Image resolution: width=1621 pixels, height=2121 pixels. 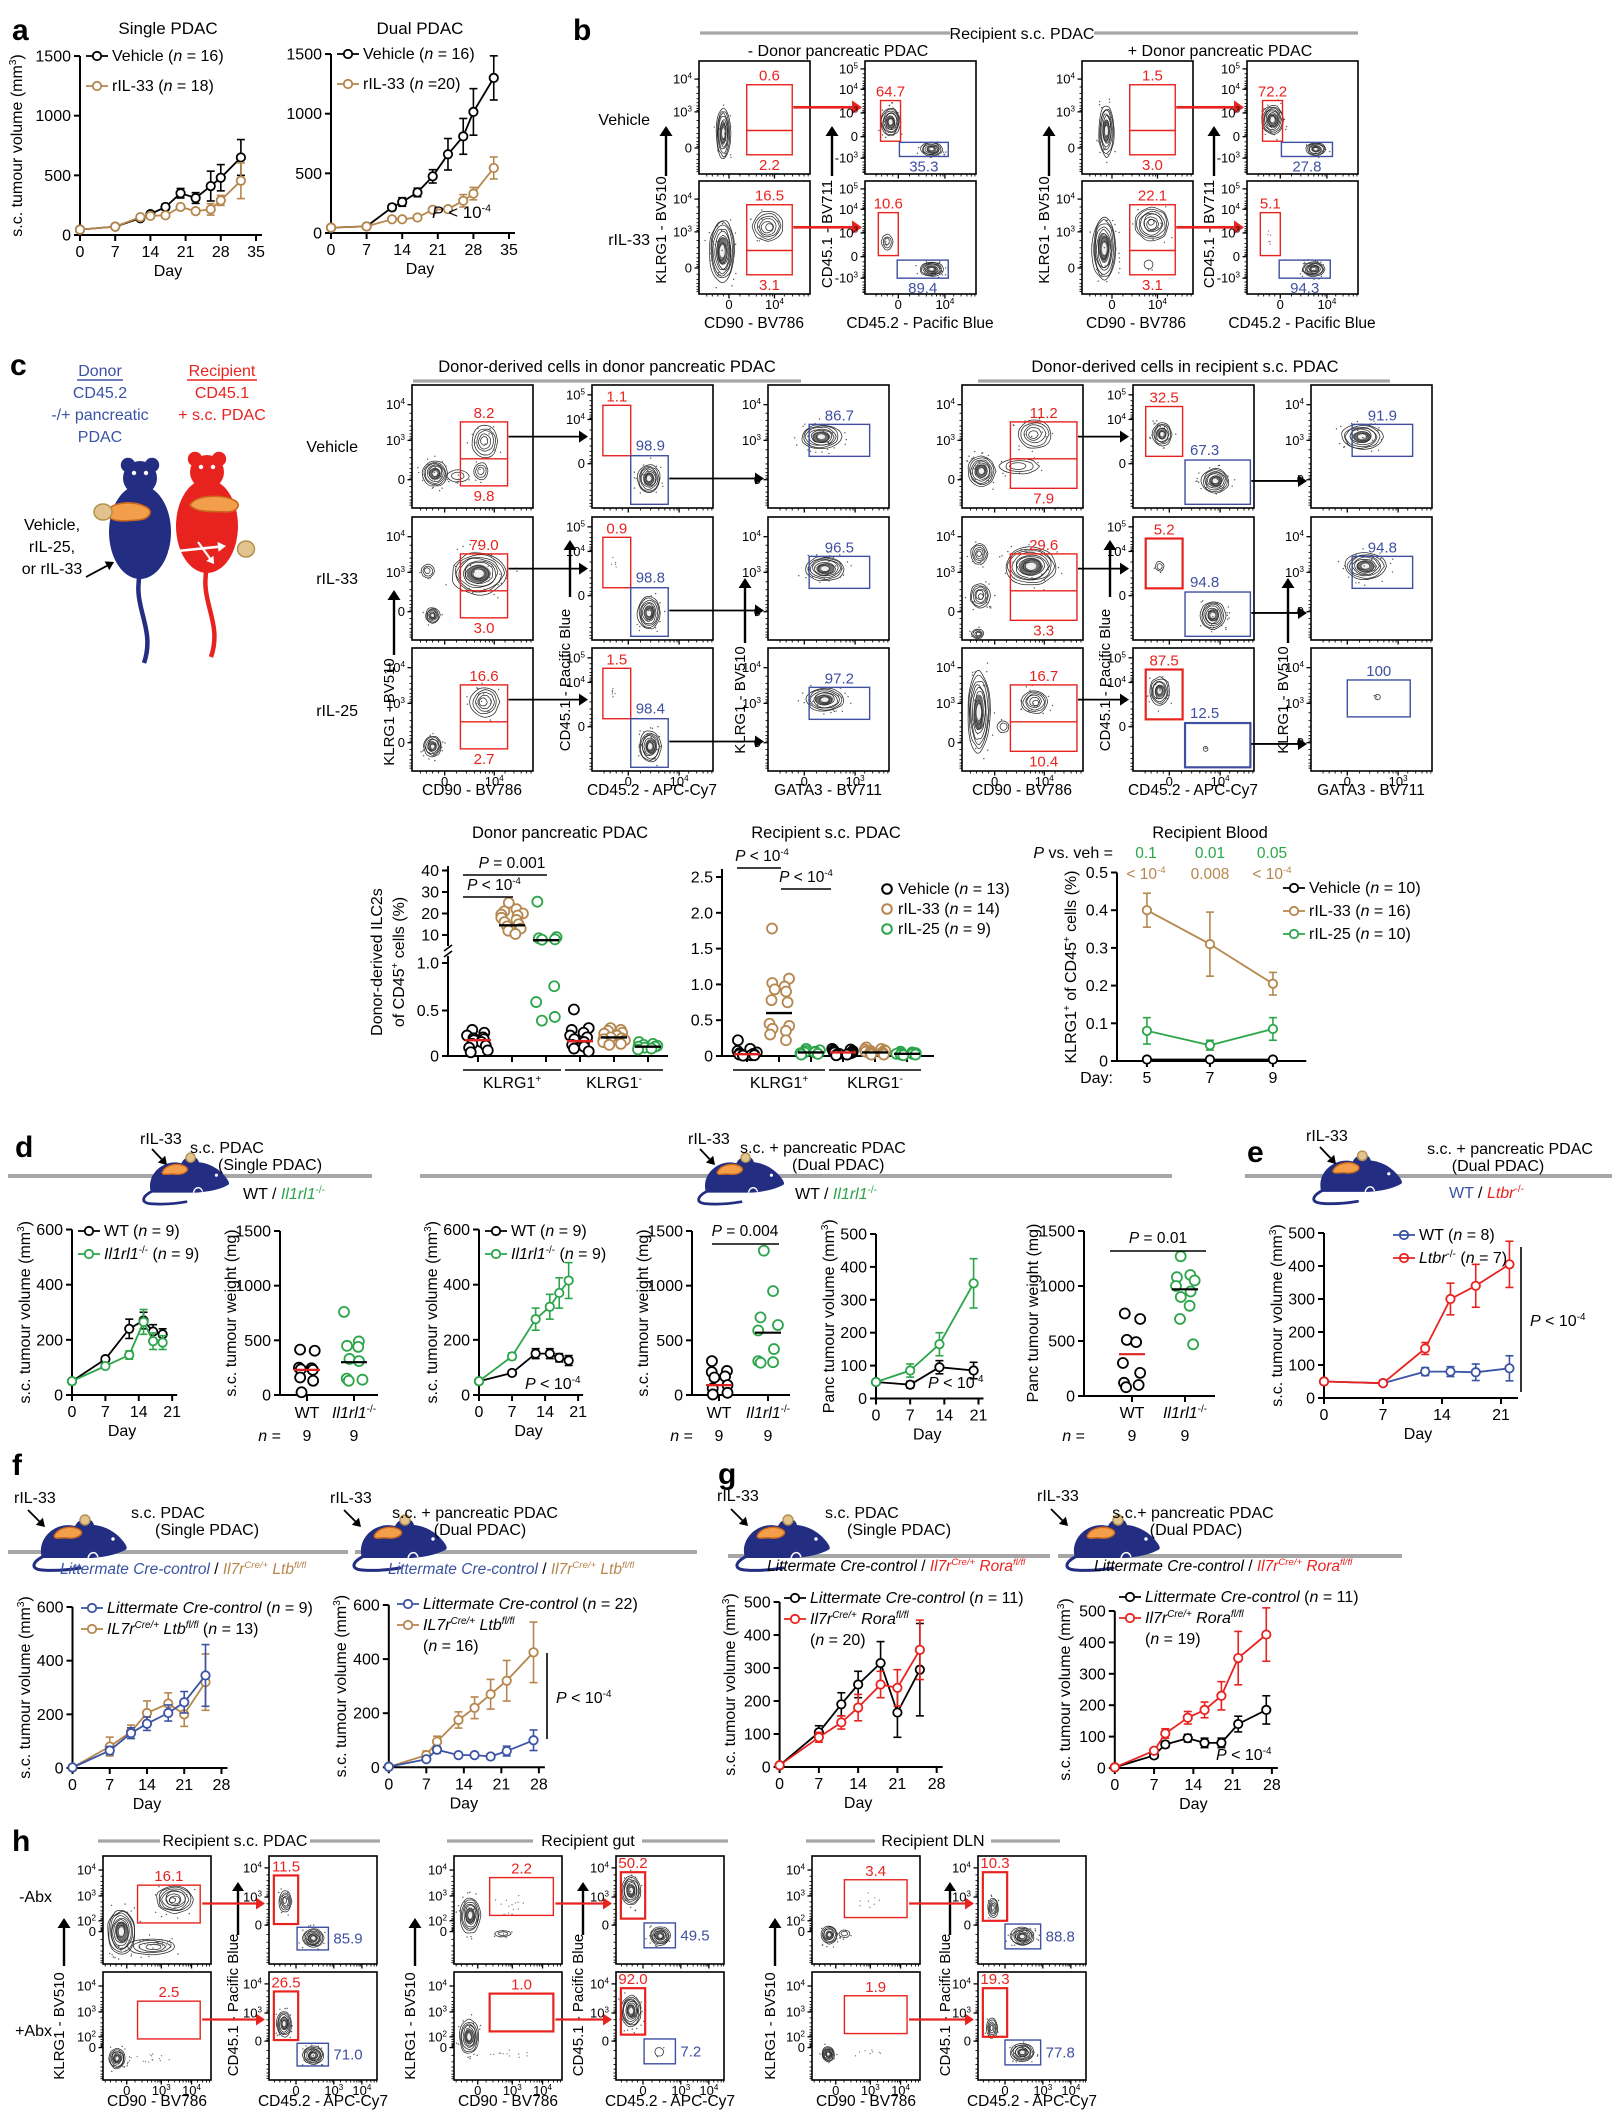 I want to click on svg-text: g, so click(x=727, y=1474).